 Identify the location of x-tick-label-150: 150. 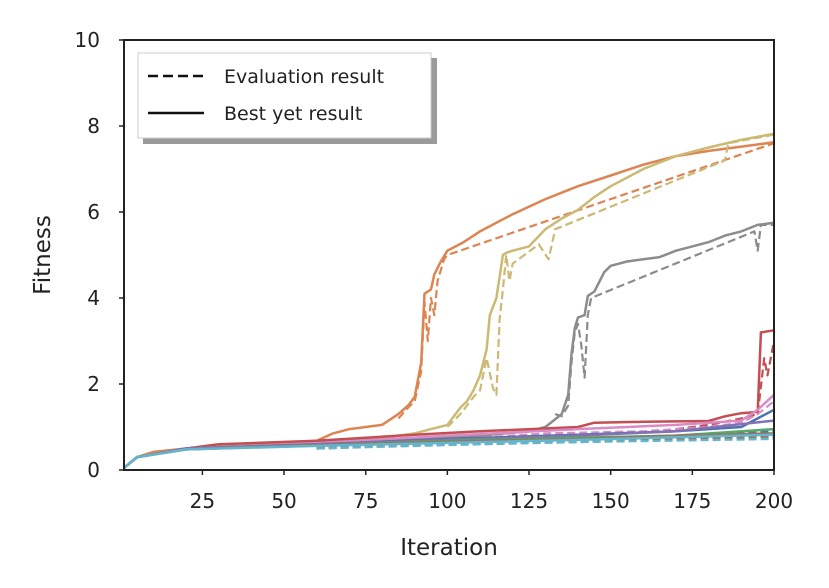
(611, 501).